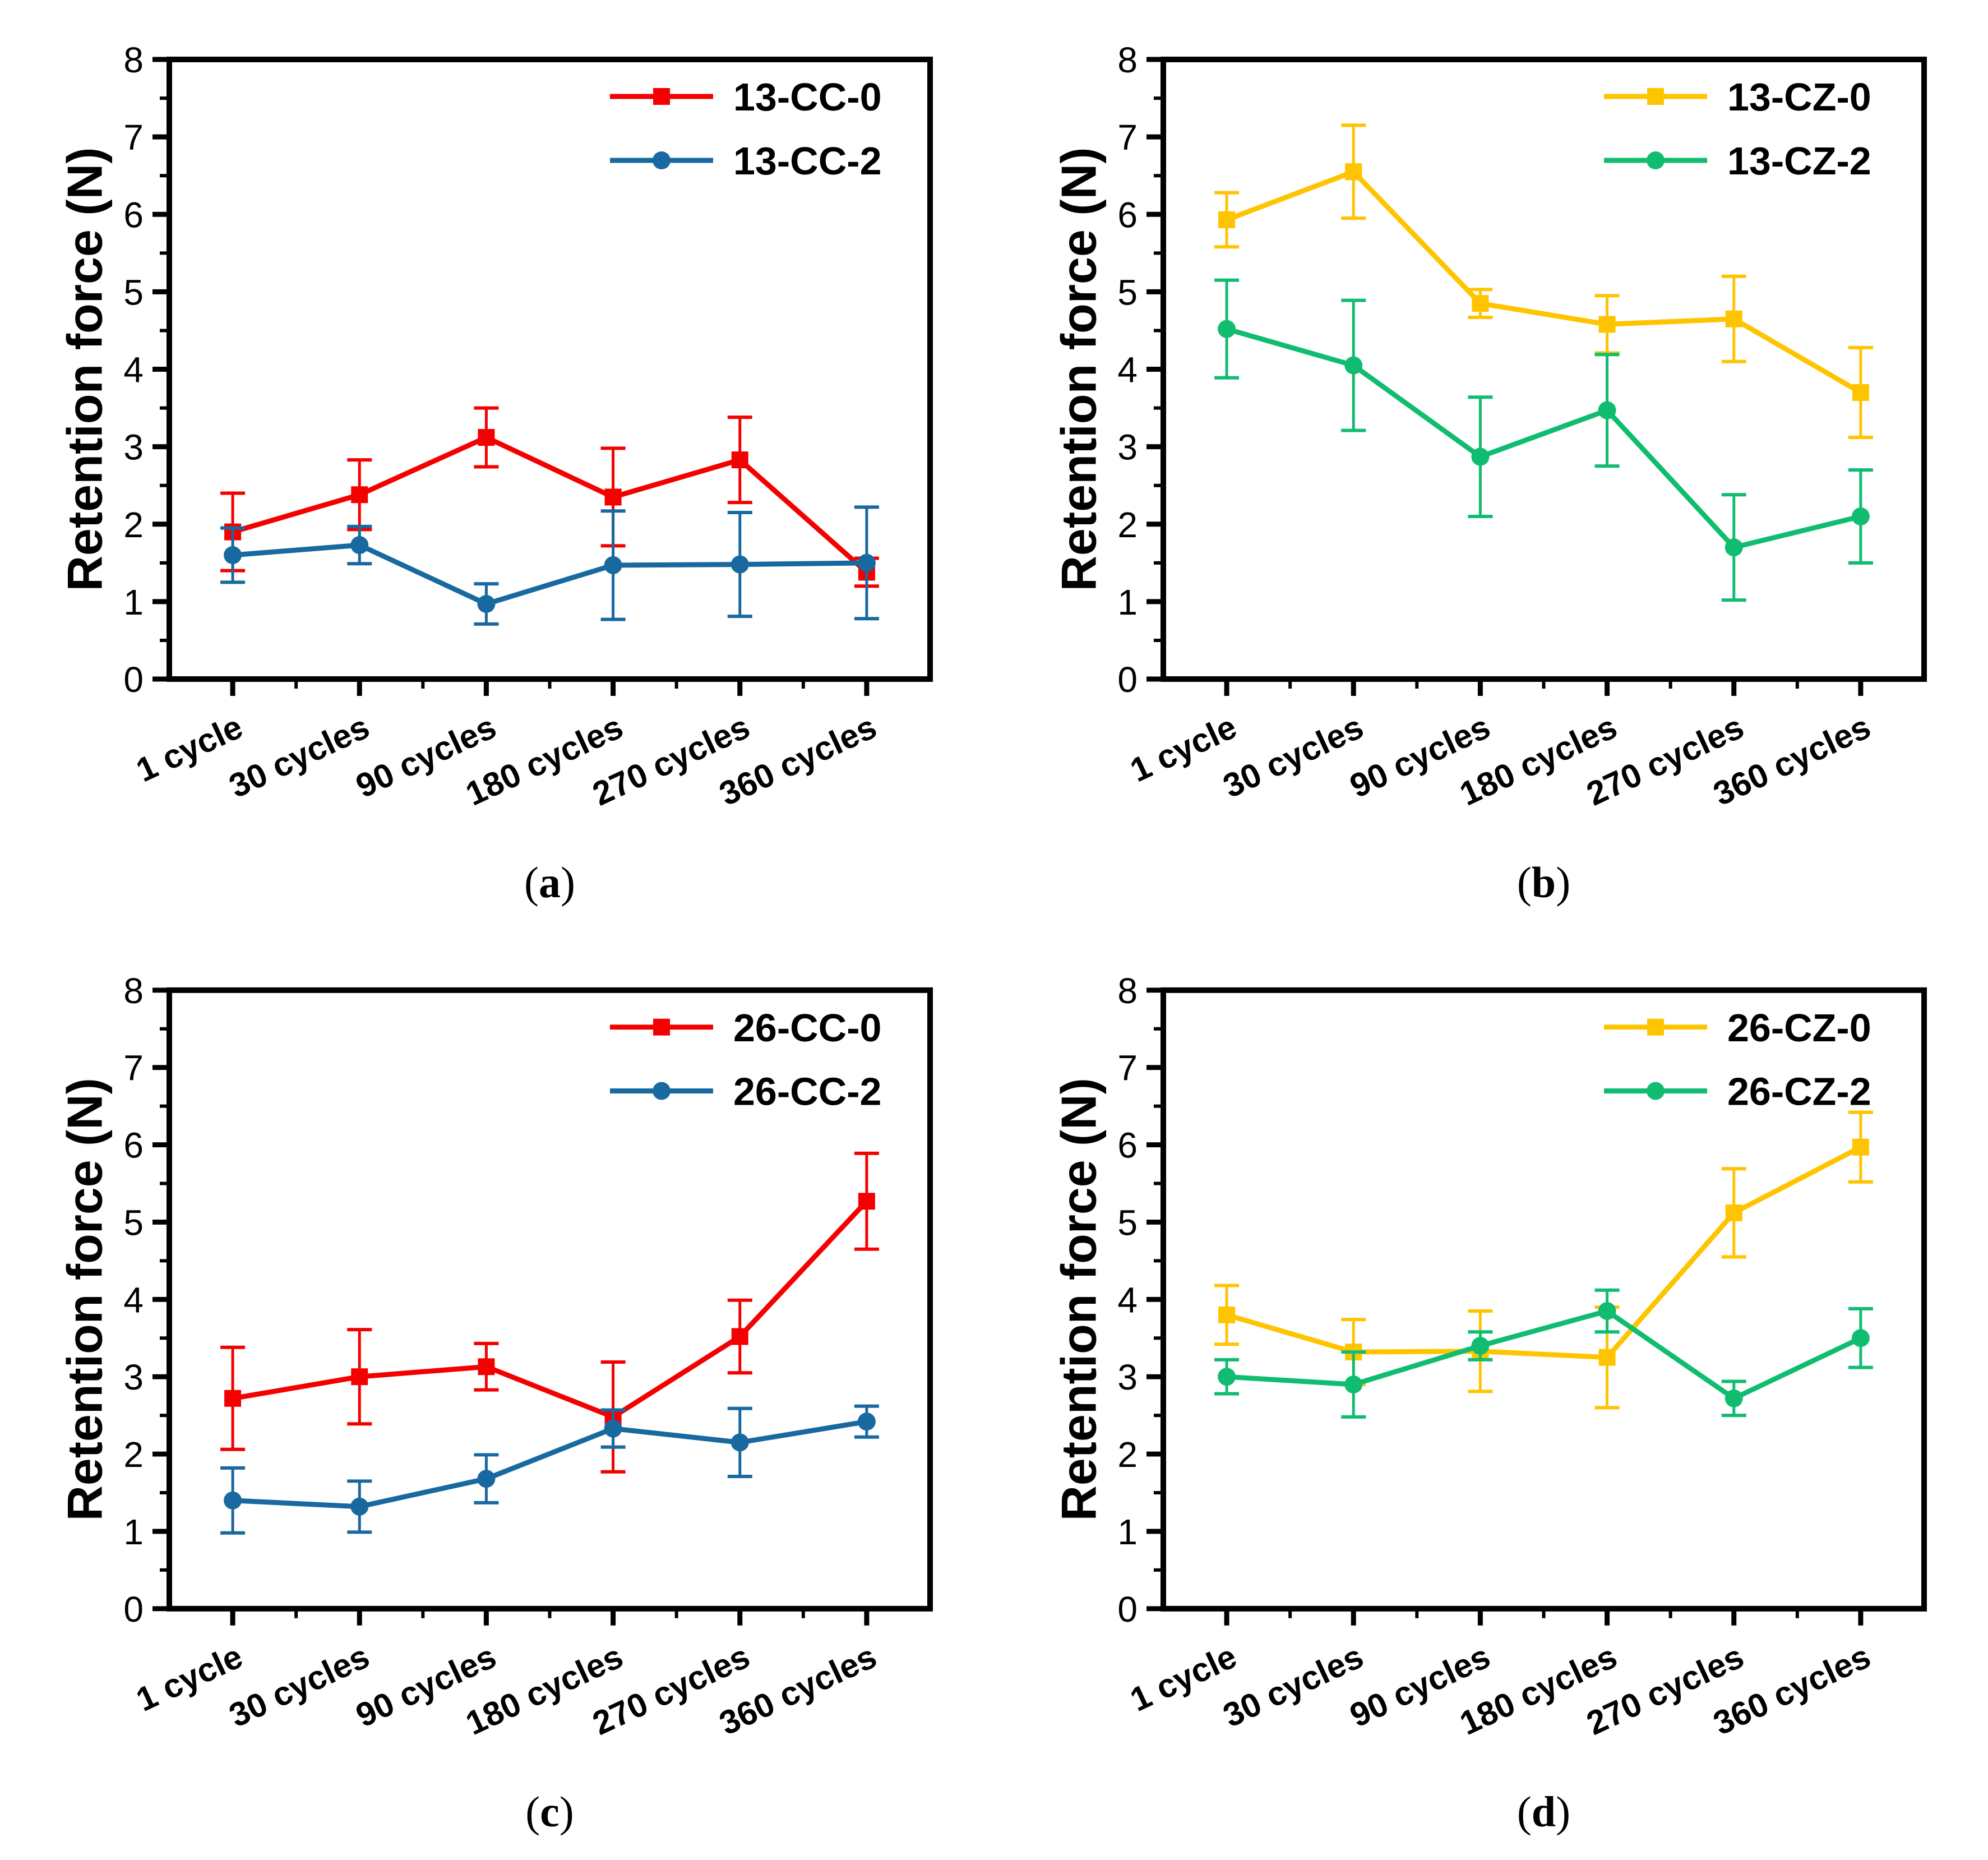  What do you see at coordinates (1799, 1028) in the screenshot?
I see `legend-label: 26-CZ-0` at bounding box center [1799, 1028].